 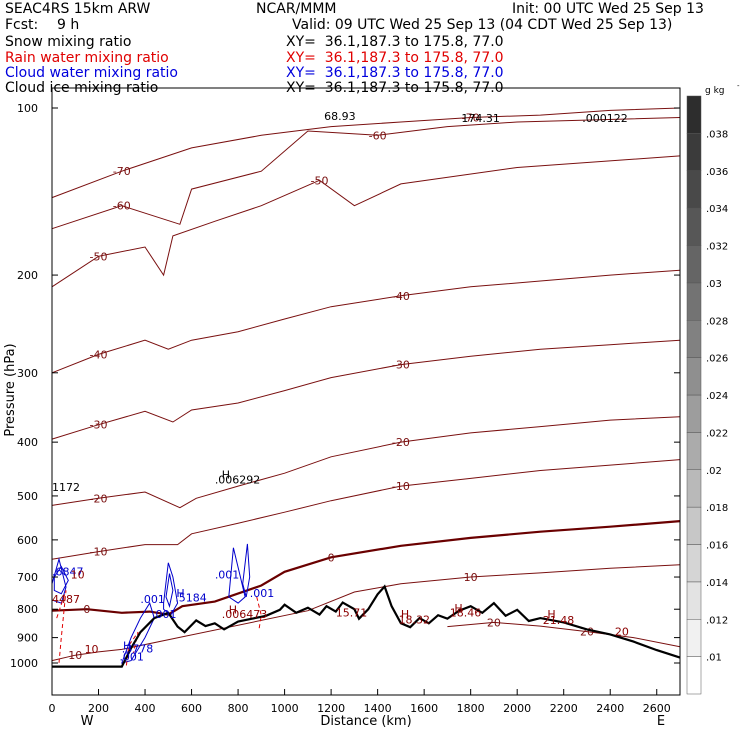 What do you see at coordinates (191, 598) in the screenshot?
I see `contour-annotation: .5184` at bounding box center [191, 598].